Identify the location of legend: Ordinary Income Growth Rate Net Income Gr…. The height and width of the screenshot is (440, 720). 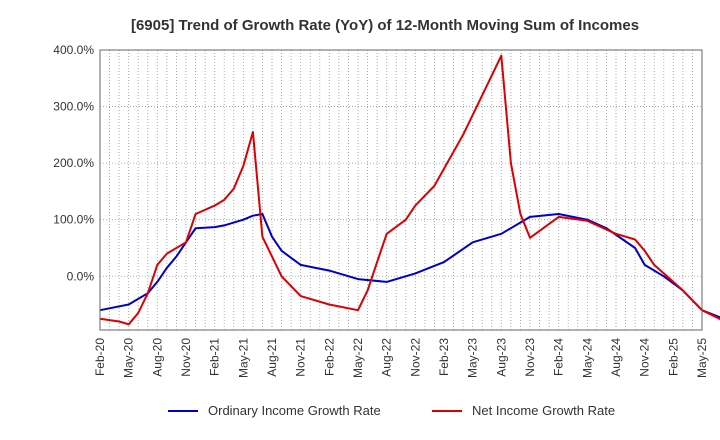
(391, 410).